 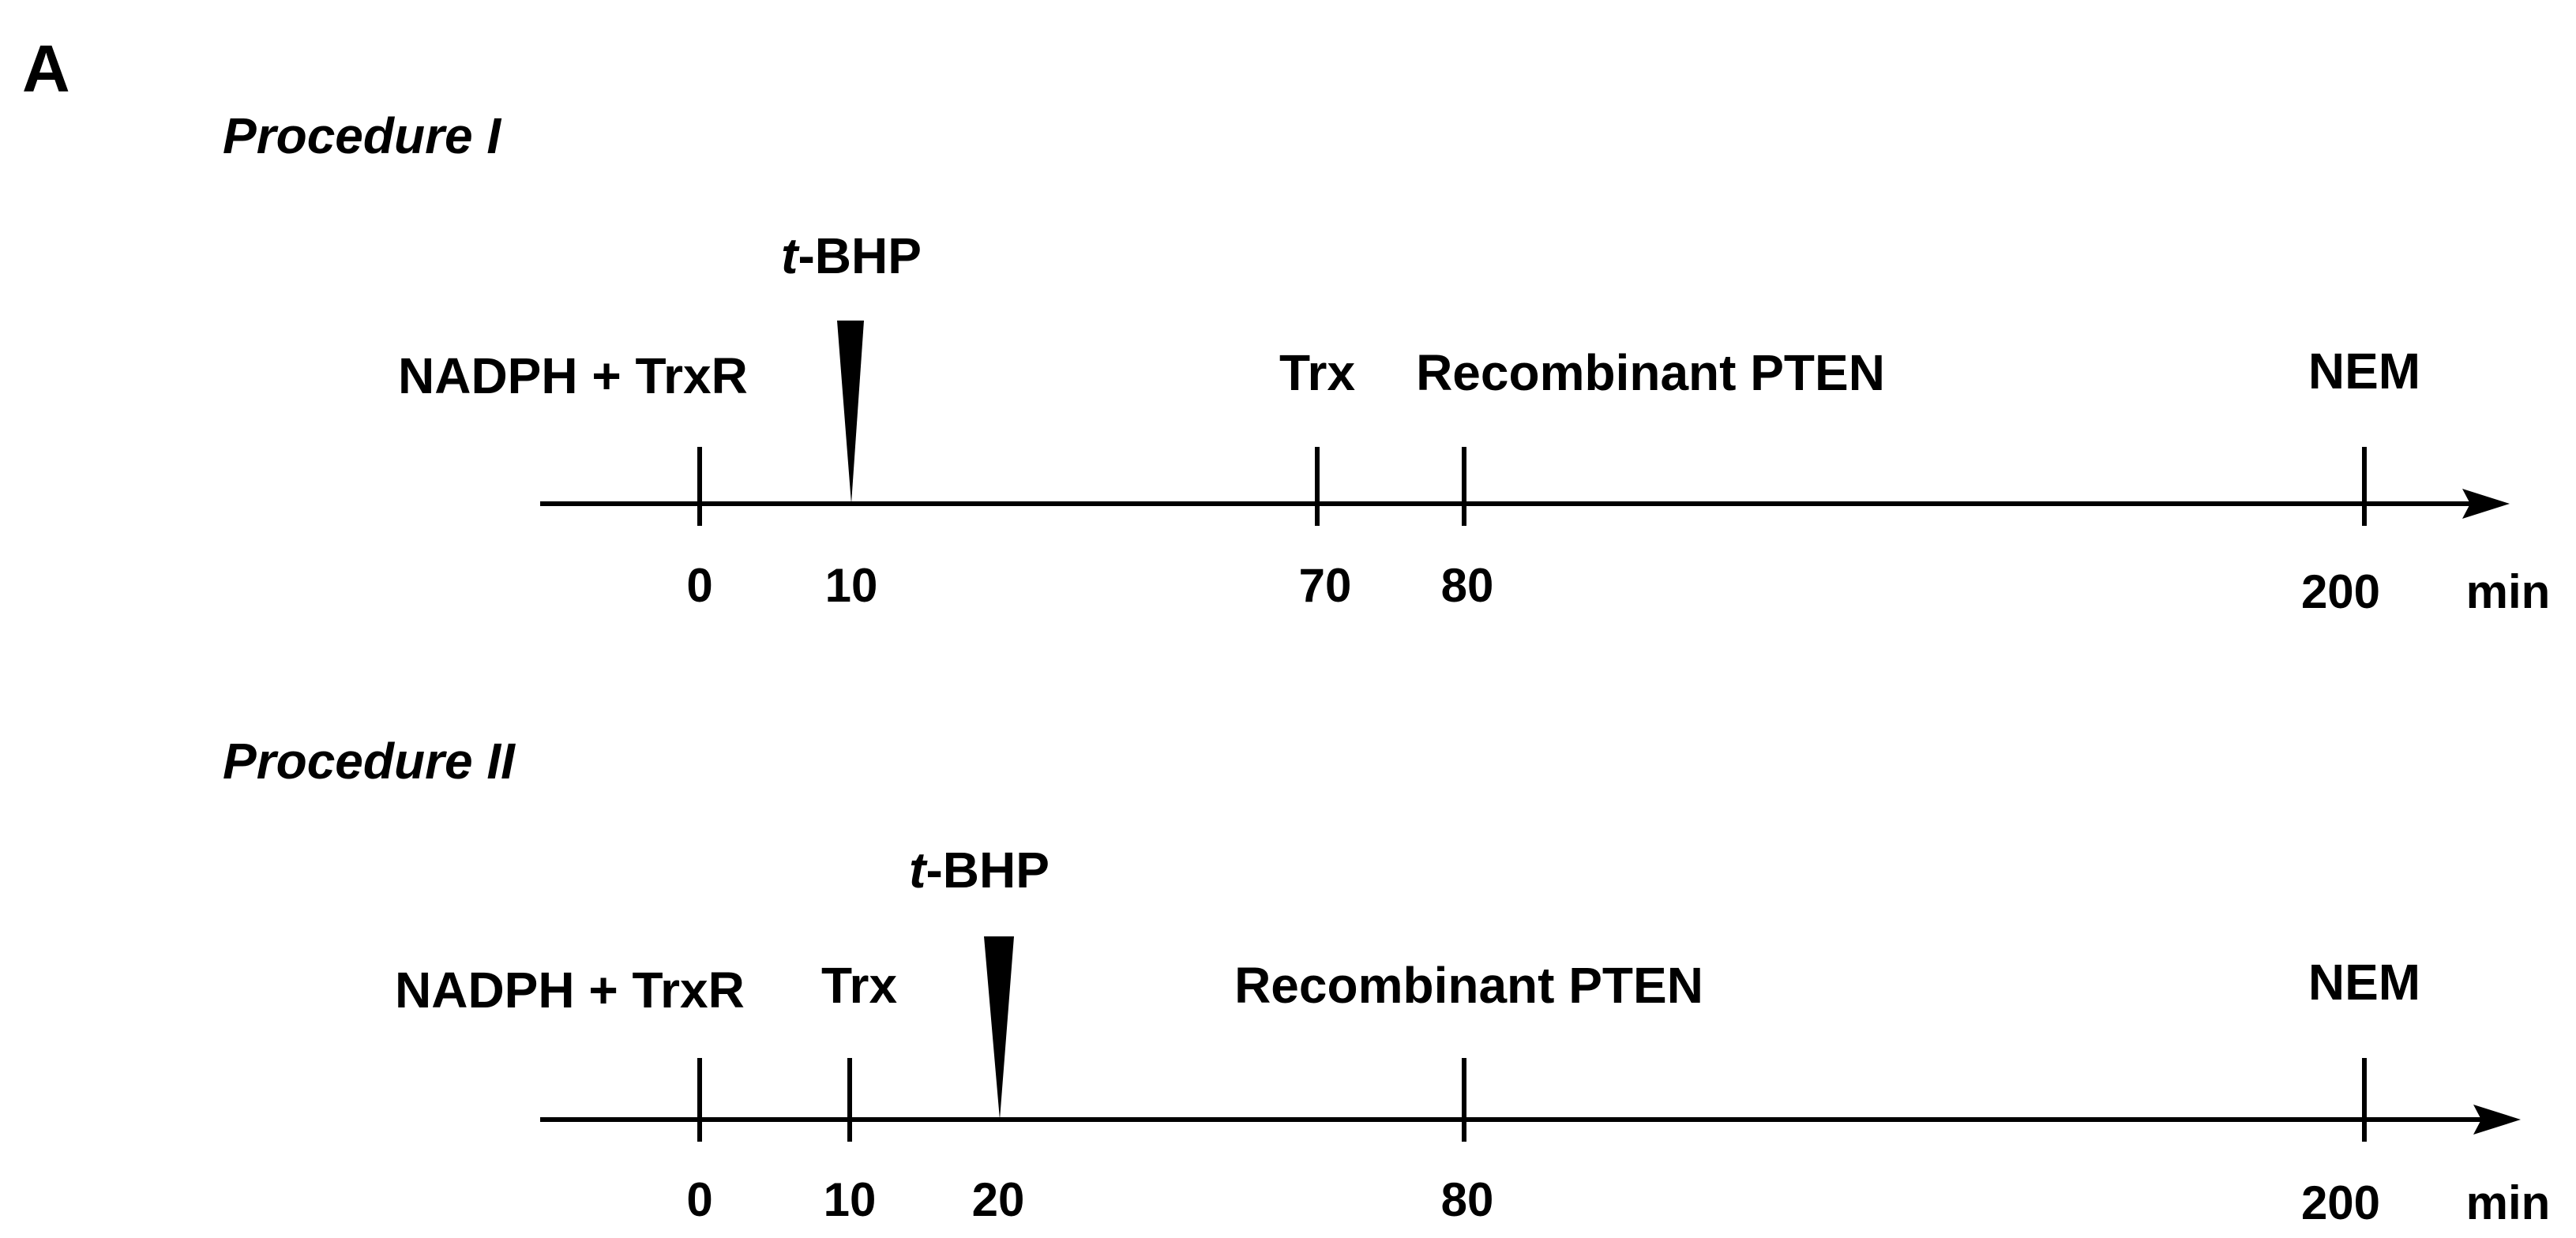 I want to click on procedure-2-unit-label: min, so click(x=2508, y=1202).